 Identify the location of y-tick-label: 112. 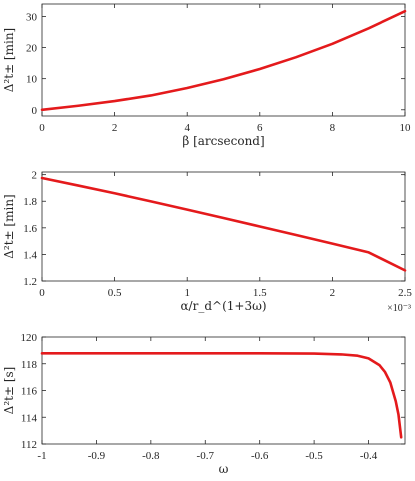
(29, 445).